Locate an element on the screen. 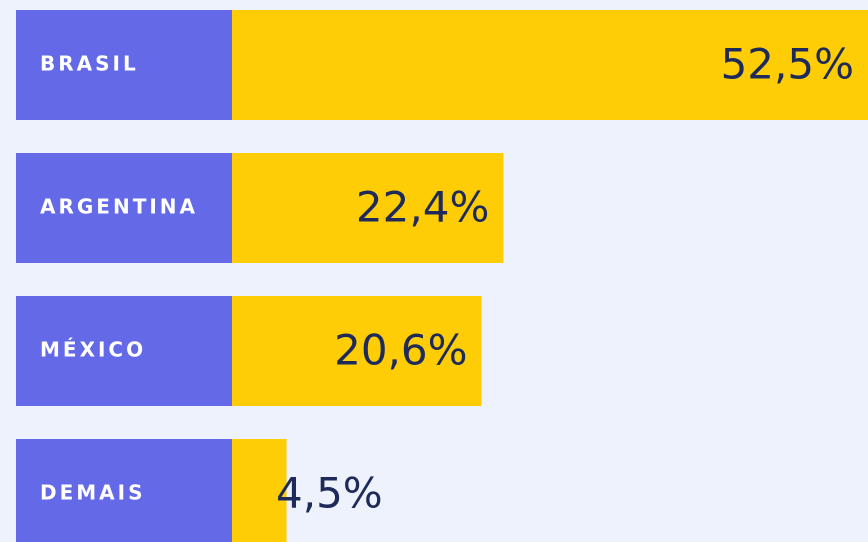  value-label: 4,5% is located at coordinates (329, 493).